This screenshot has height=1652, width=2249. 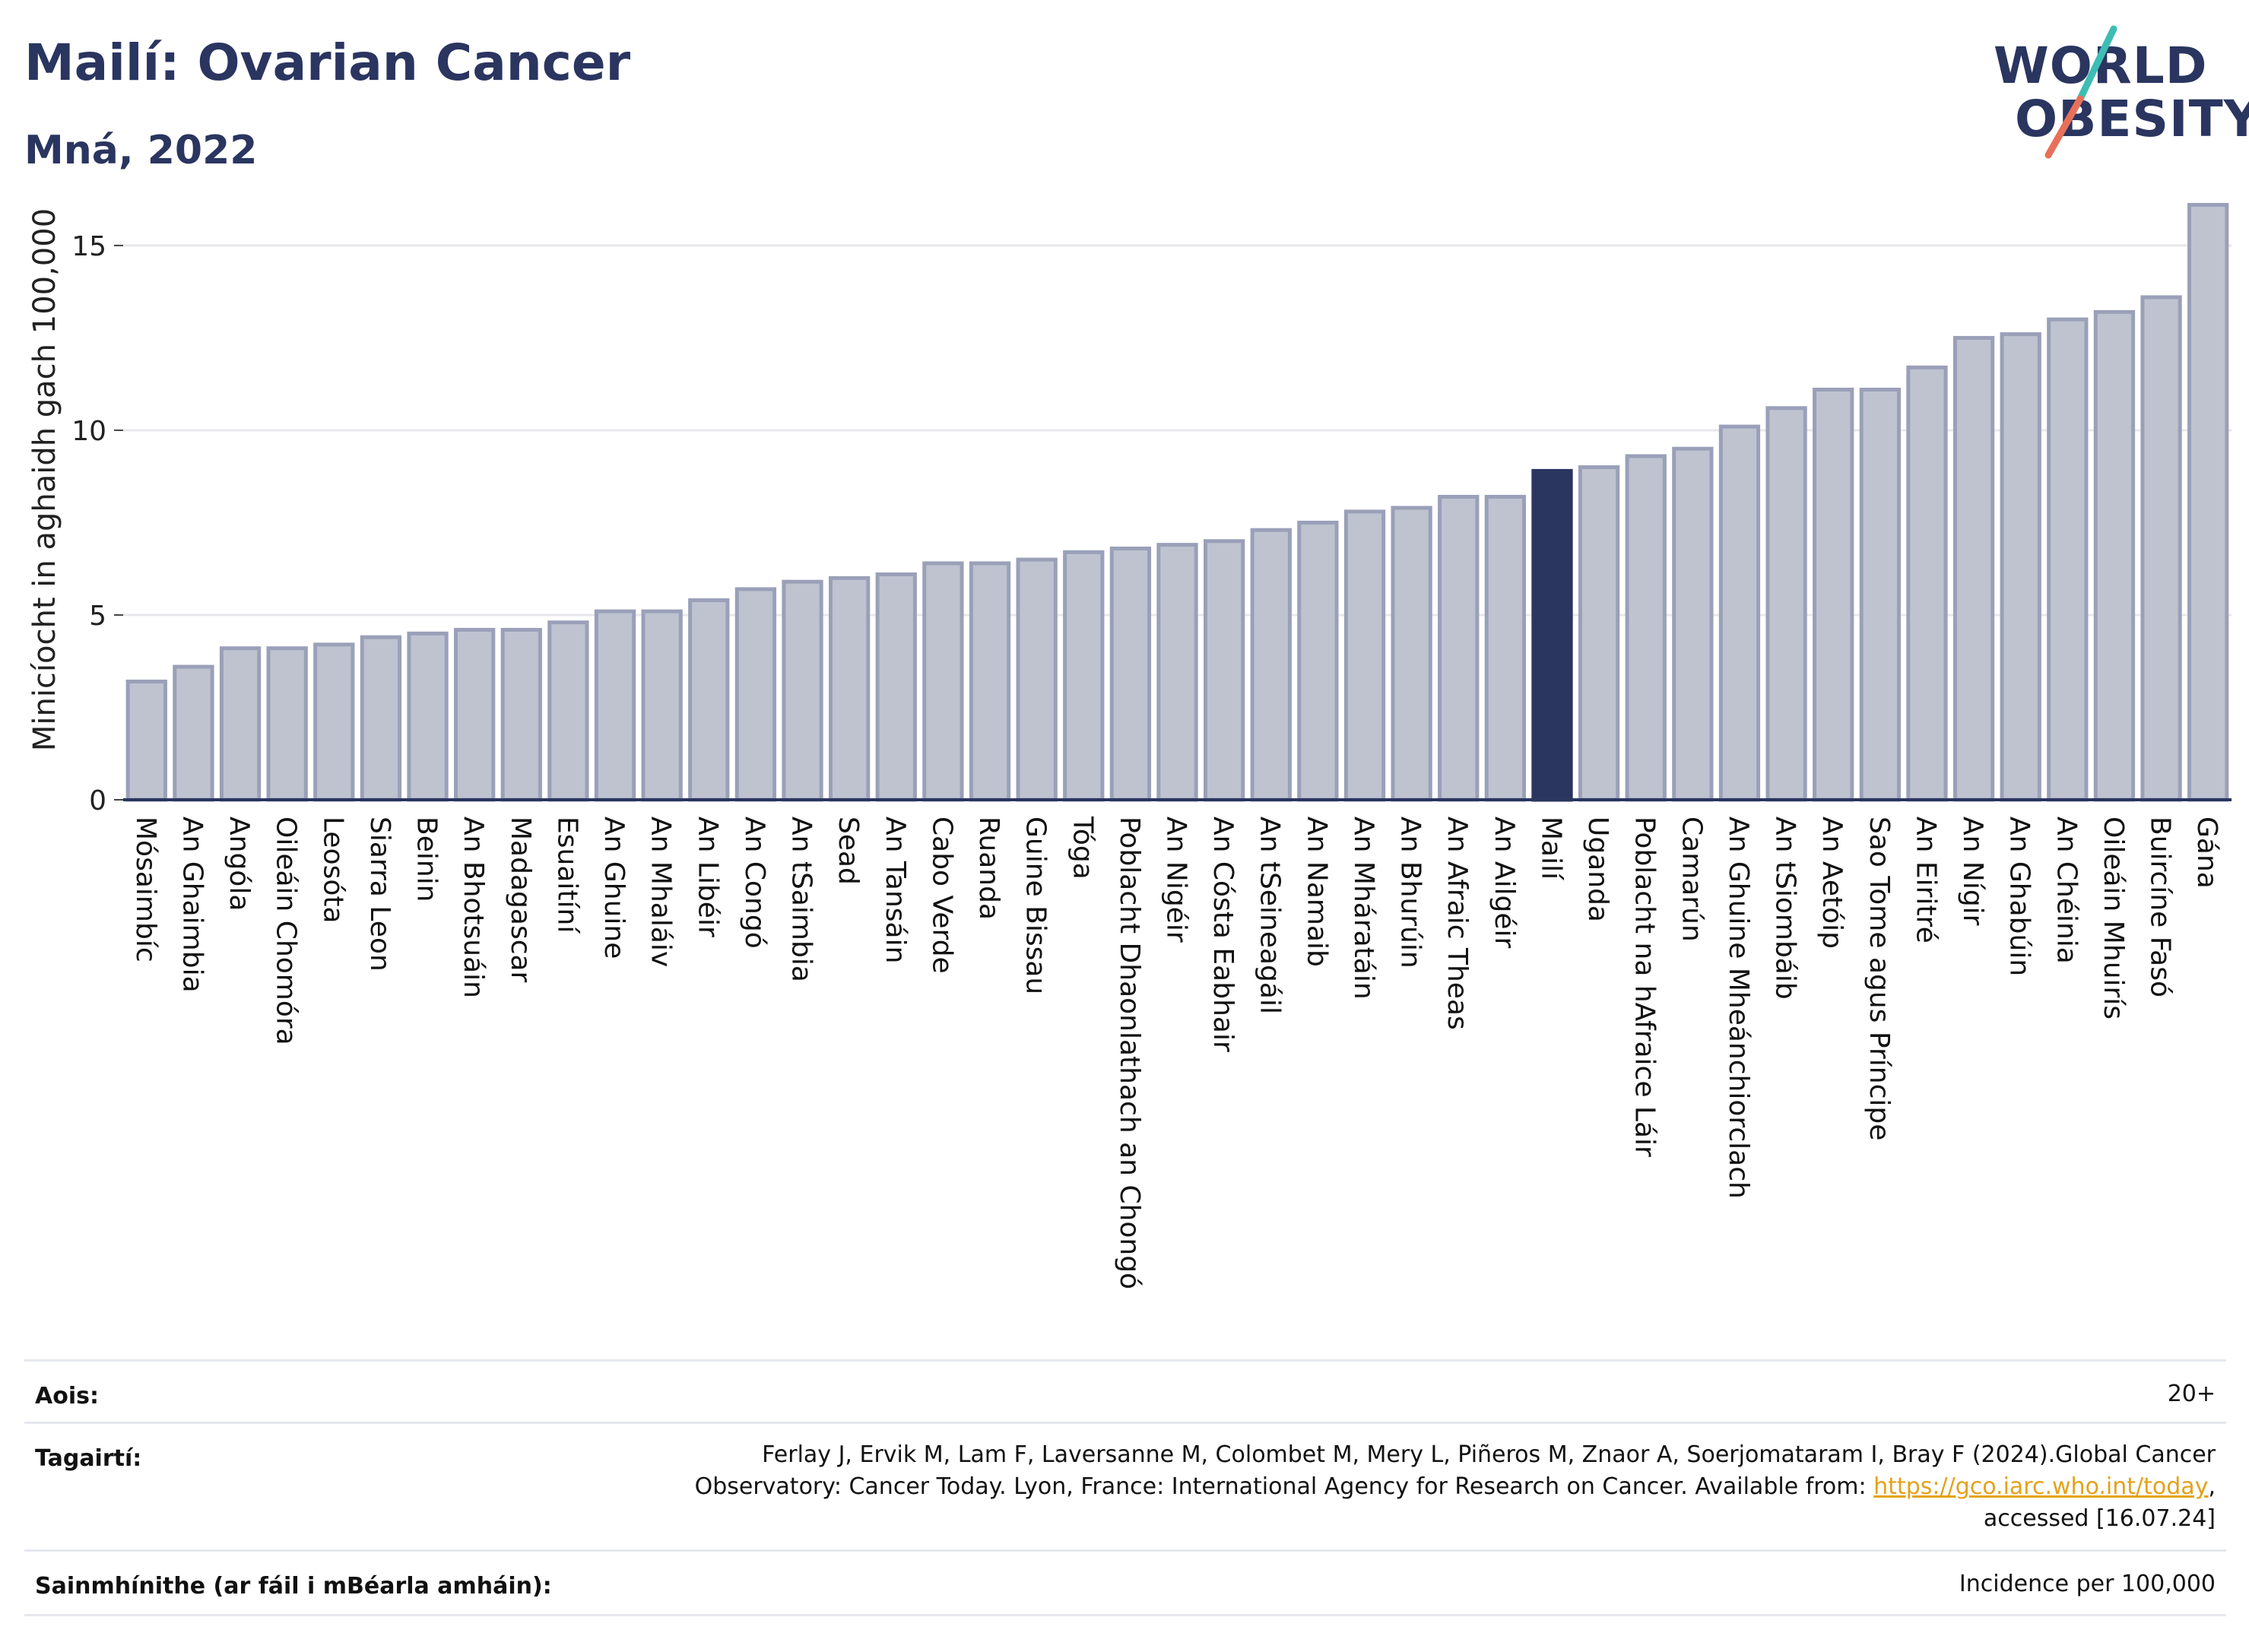 What do you see at coordinates (2160, 906) in the screenshot?
I see `x-tick-label: Buircíne Fasó` at bounding box center [2160, 906].